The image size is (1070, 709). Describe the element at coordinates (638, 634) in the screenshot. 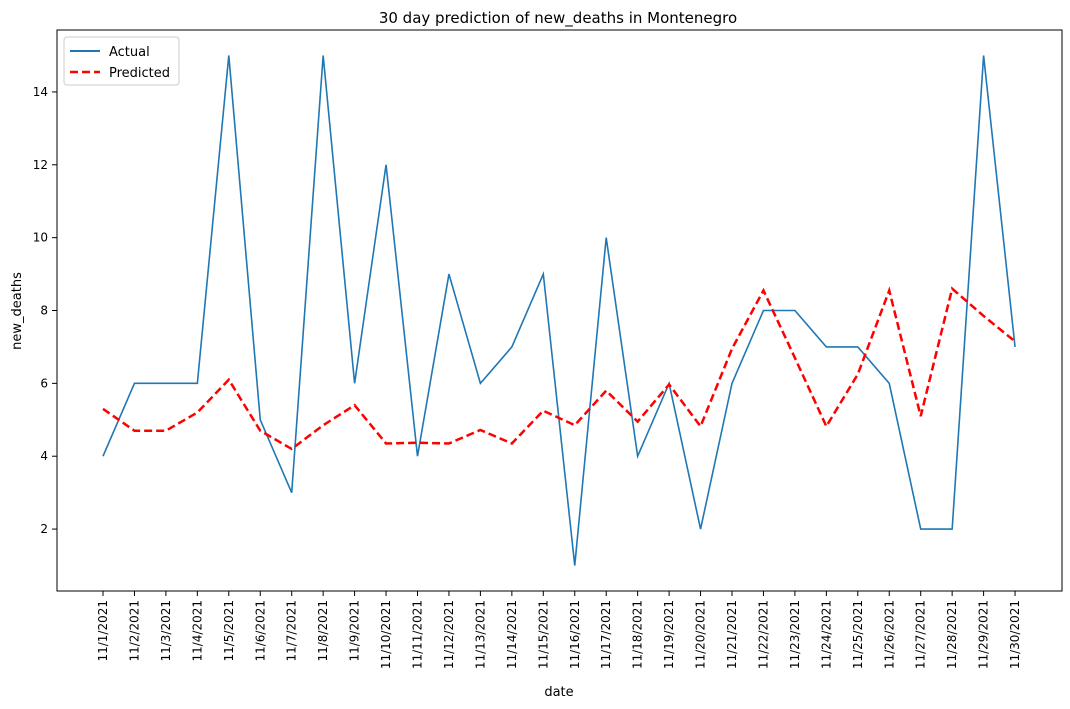

I see `x-tick-label: 11/18/2021` at that location.